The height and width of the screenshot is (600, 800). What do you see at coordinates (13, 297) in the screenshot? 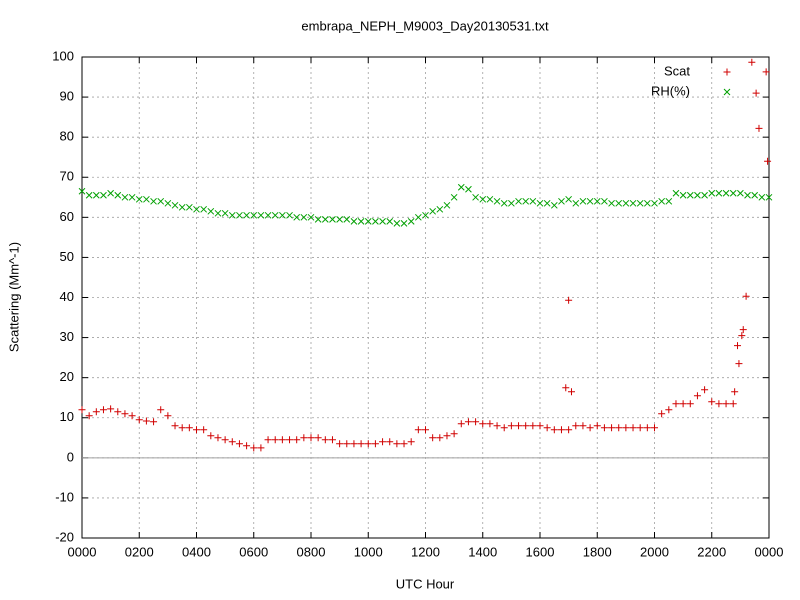
I see `y-axis-label: Scattering (Mm^-1)` at bounding box center [13, 297].